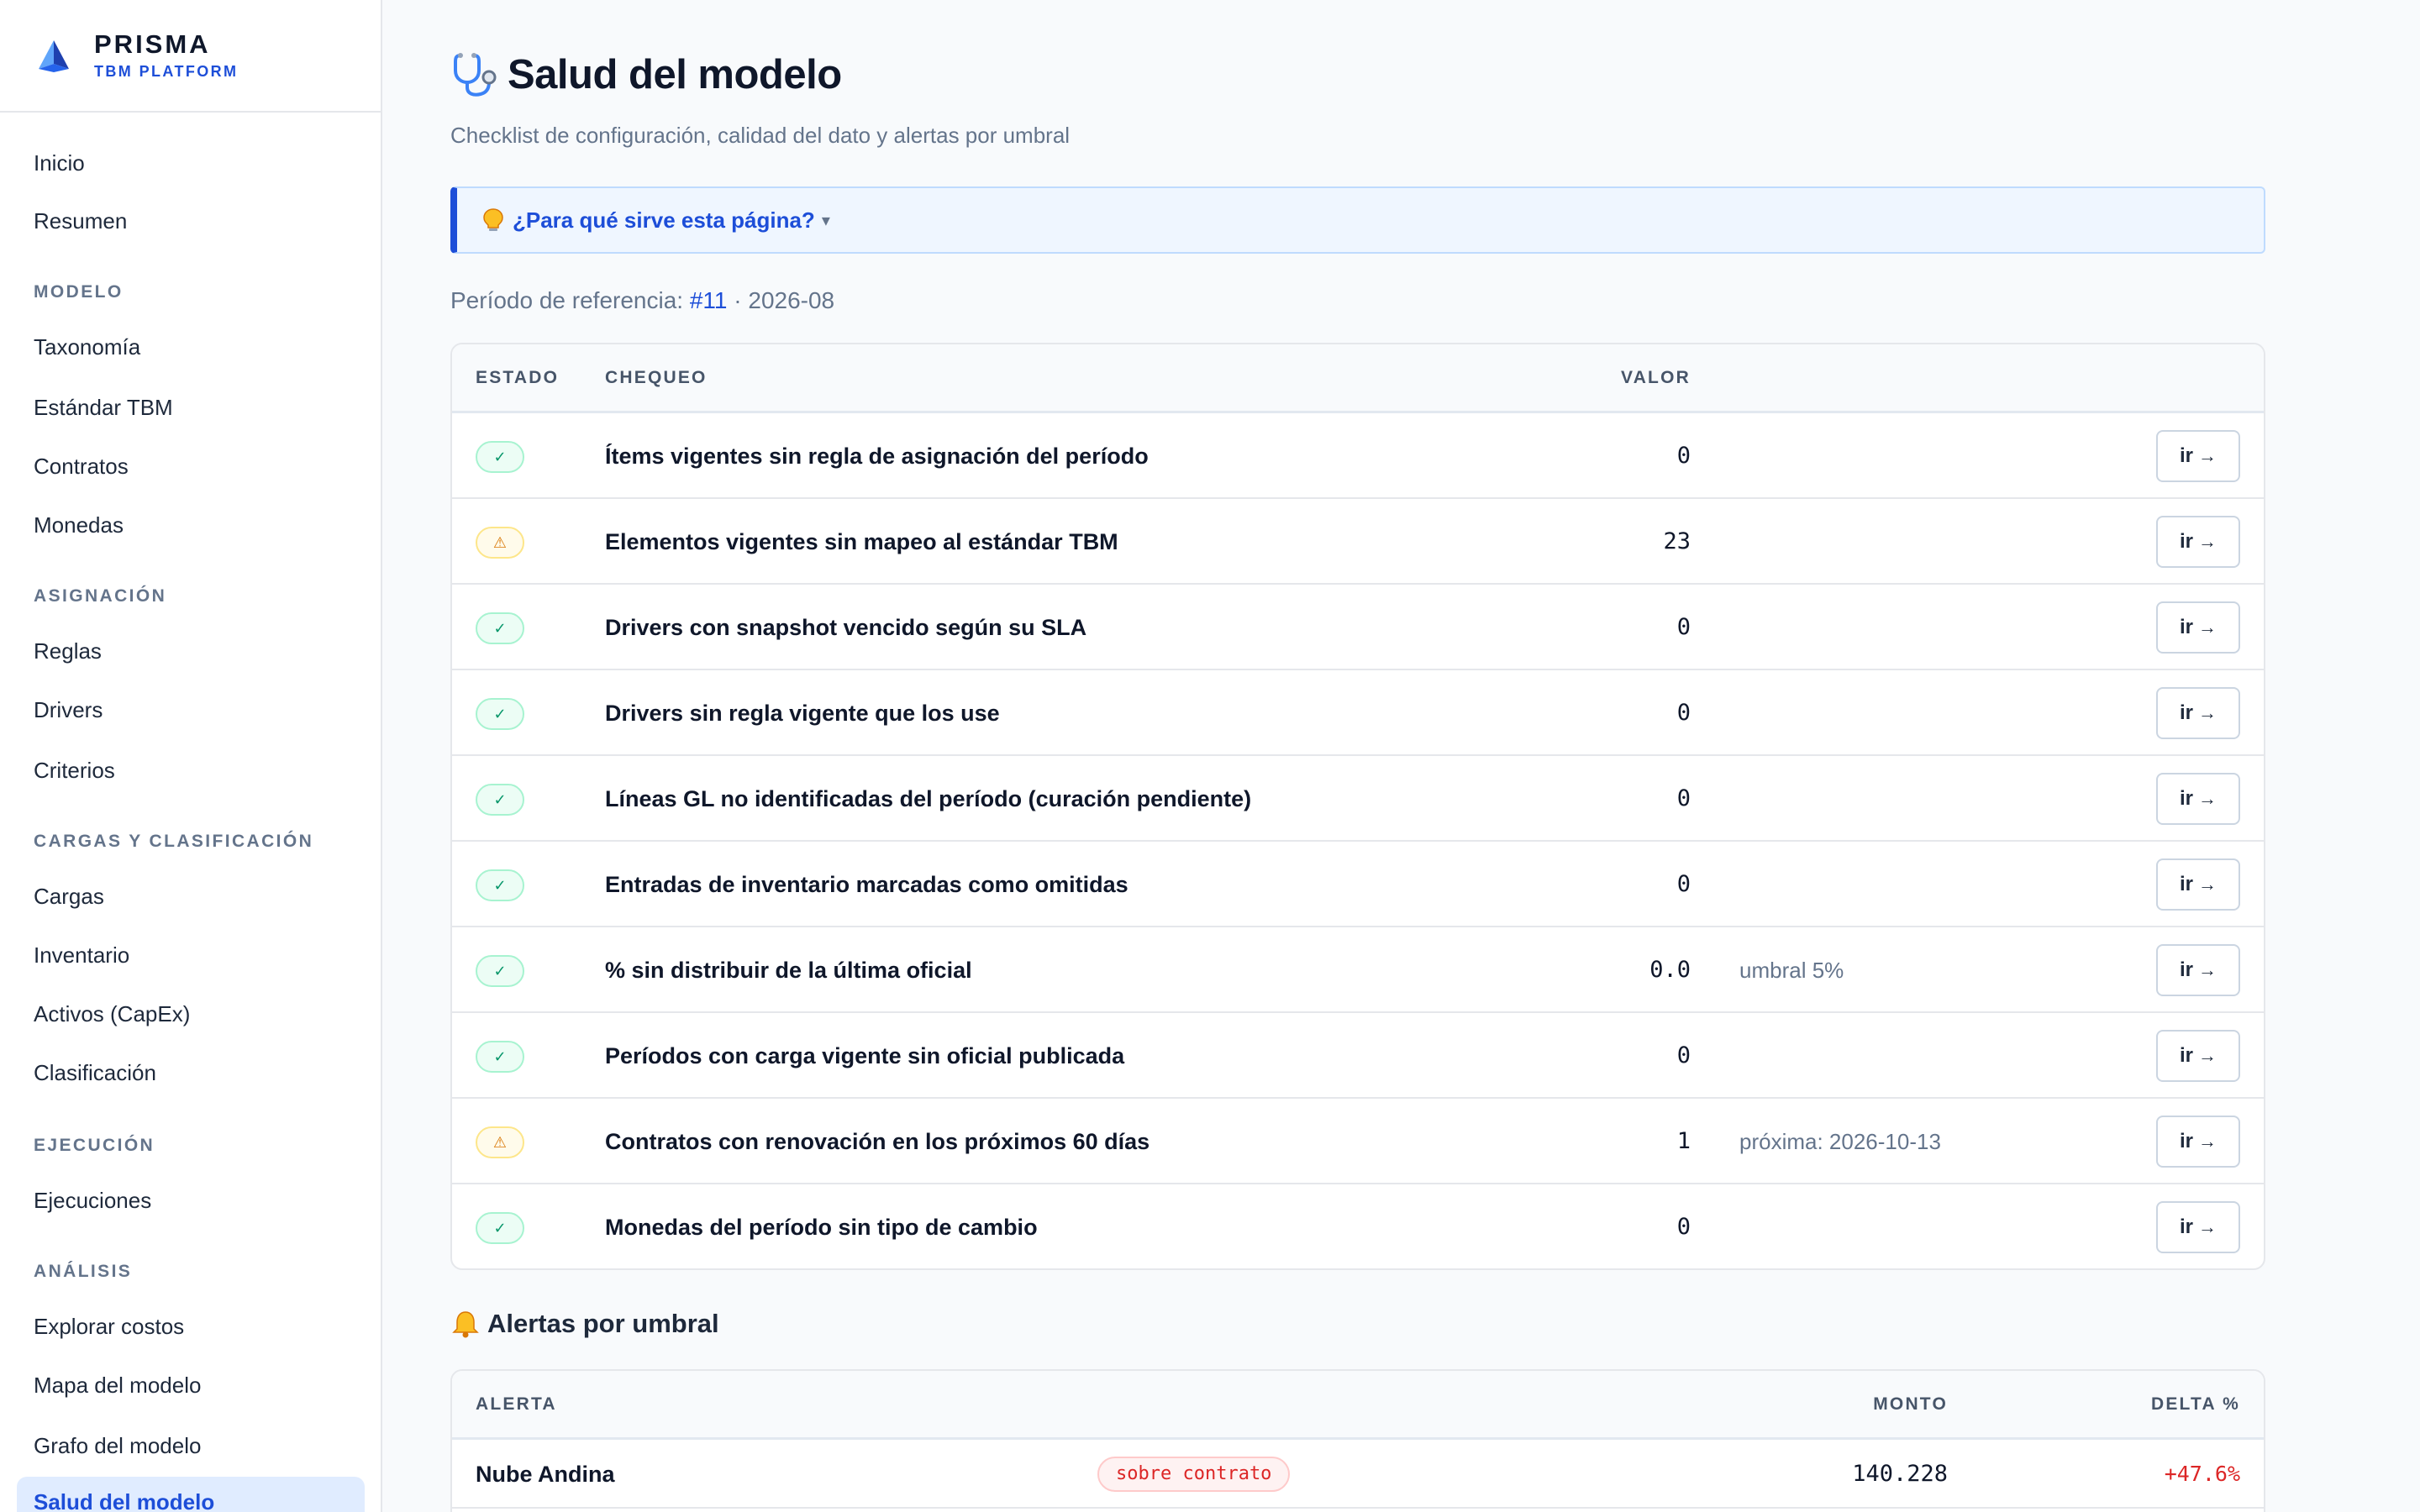 The image size is (2420, 1512). Describe the element at coordinates (1357, 220) in the screenshot. I see `help-toggle: ¿Para qué sirve esta página? ▾` at that location.